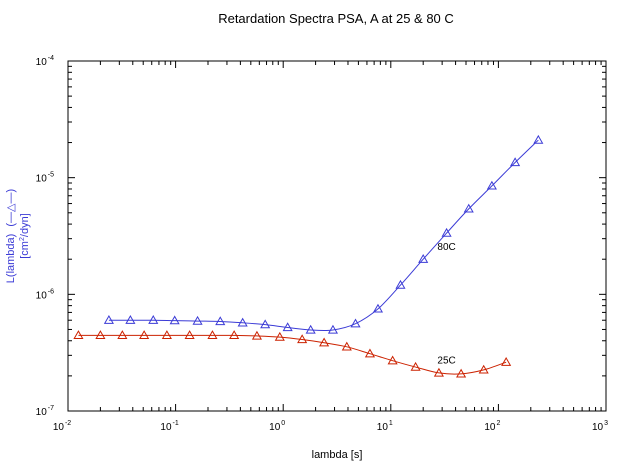 The height and width of the screenshot is (465, 622). What do you see at coordinates (385, 426) in the screenshot?
I see `x-tick-label: 10¹` at bounding box center [385, 426].